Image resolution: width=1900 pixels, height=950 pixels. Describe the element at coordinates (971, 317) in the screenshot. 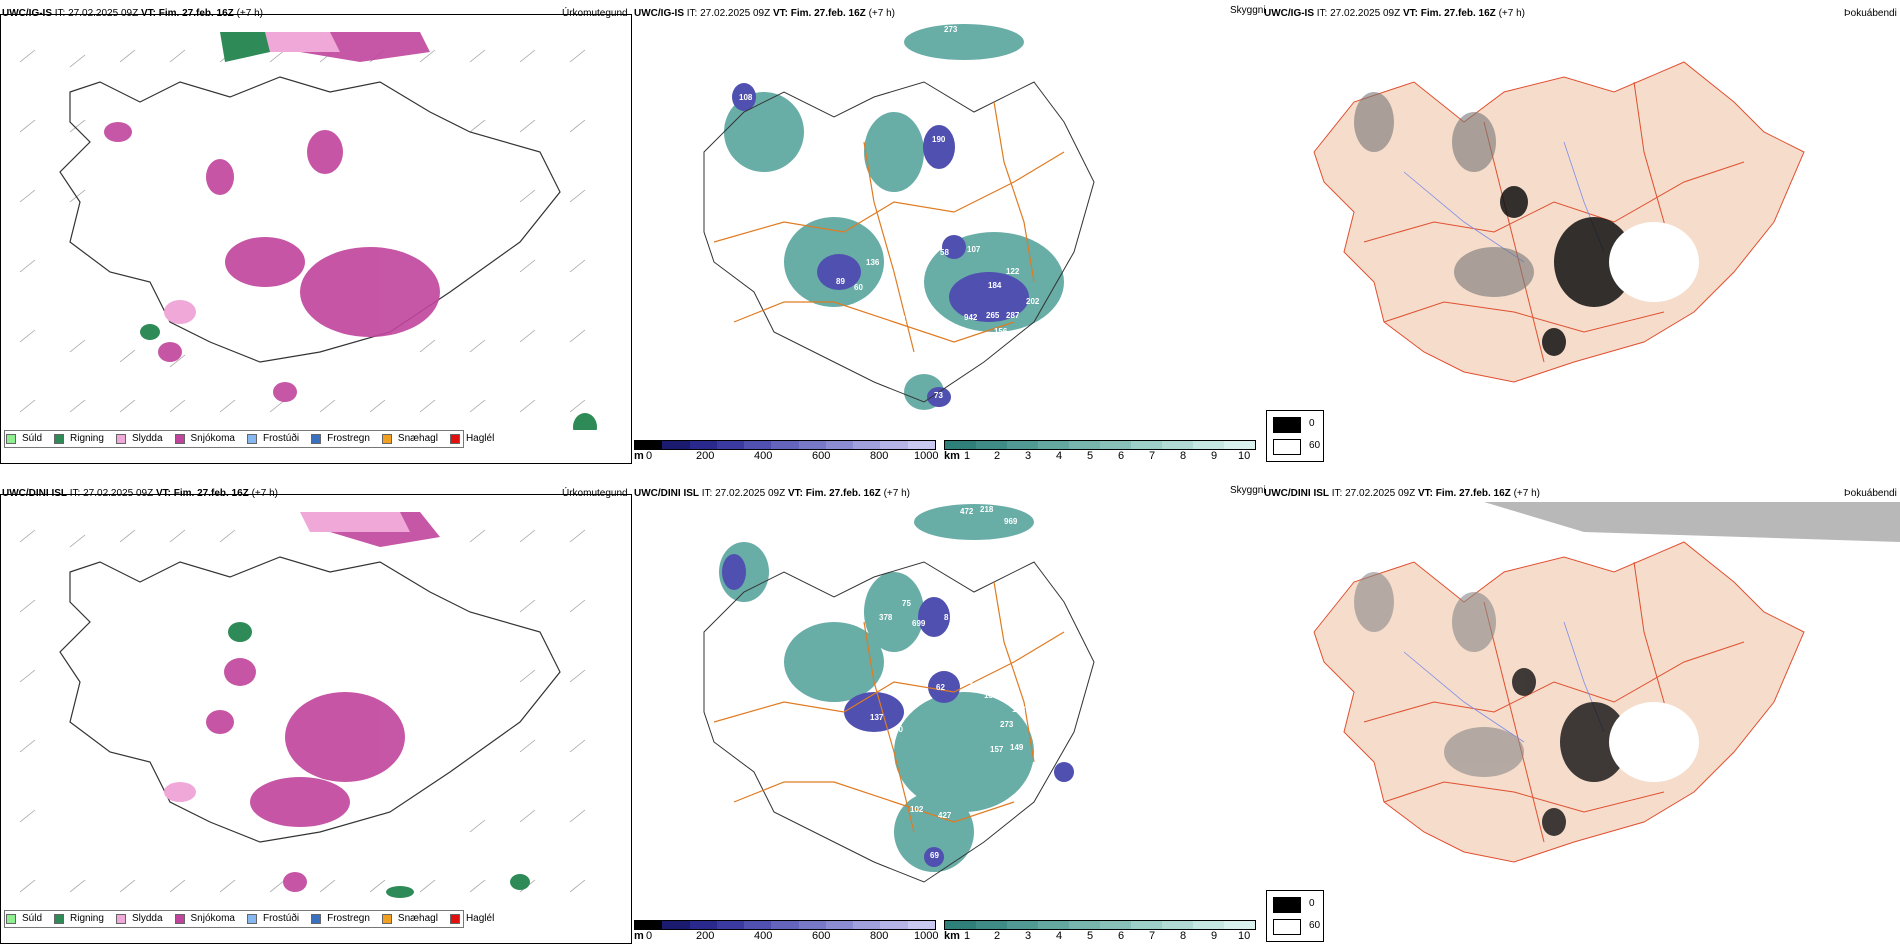

I see `vis-label: 942` at that location.